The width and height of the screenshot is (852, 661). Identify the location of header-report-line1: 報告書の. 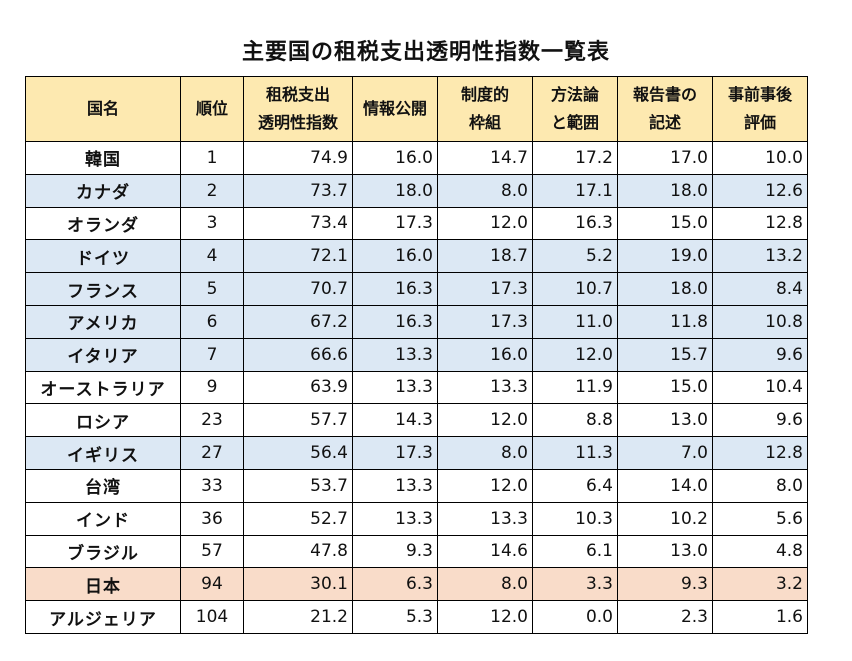
(664, 94).